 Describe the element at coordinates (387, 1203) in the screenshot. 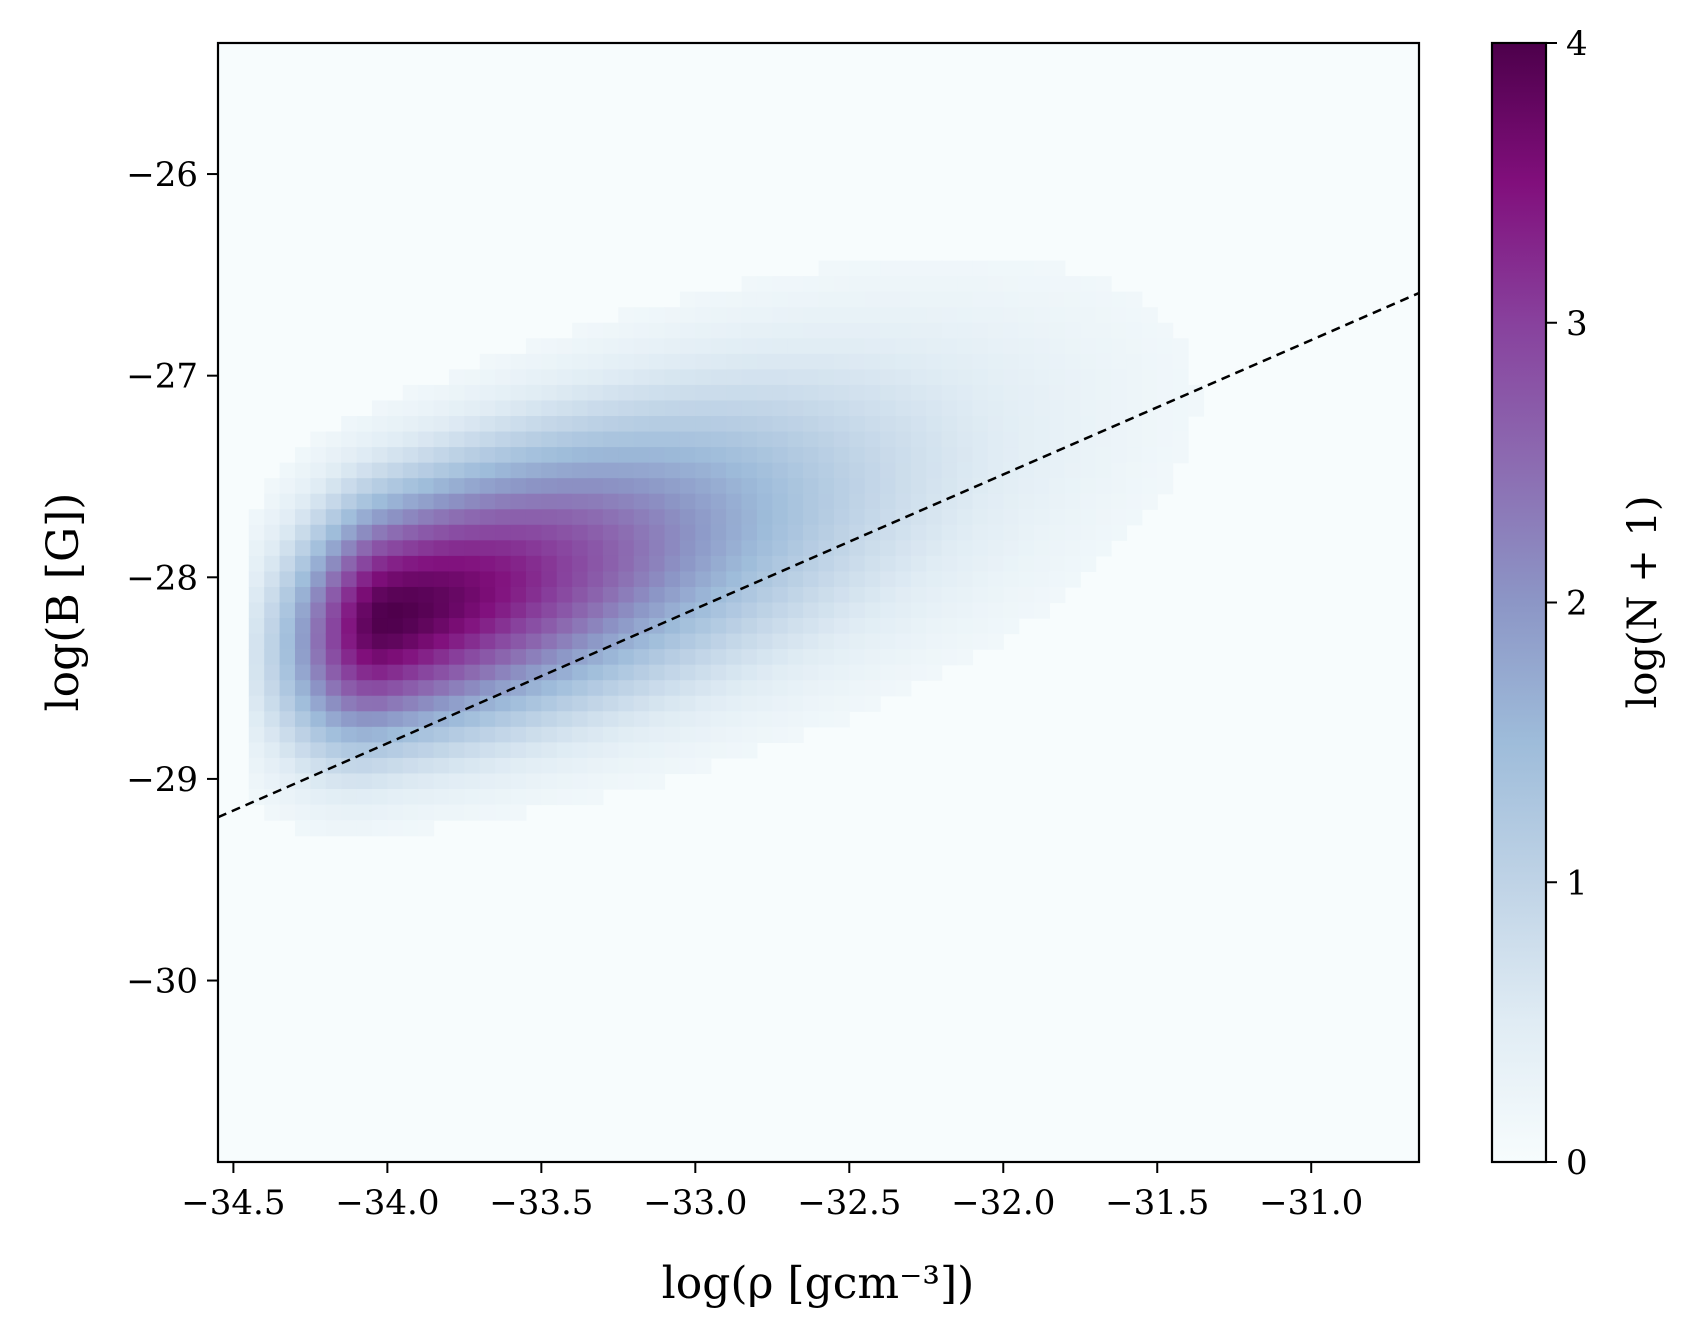

I see `x-tick-label: −34.0` at that location.